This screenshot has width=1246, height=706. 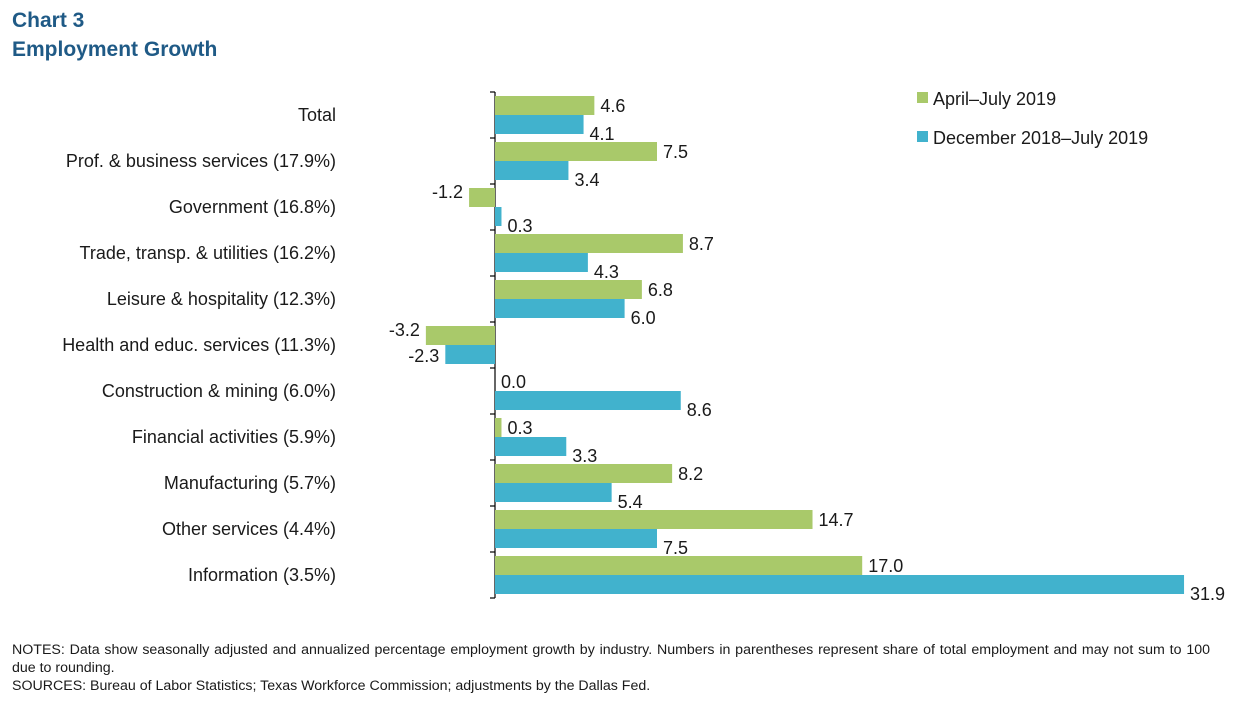 I want to click on chart-title-block: Chart 3 Employment Growth, so click(x=114, y=35).